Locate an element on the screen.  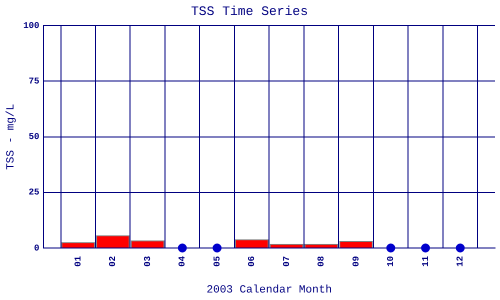
x-tick-label: 11 is located at coordinates (425, 261).